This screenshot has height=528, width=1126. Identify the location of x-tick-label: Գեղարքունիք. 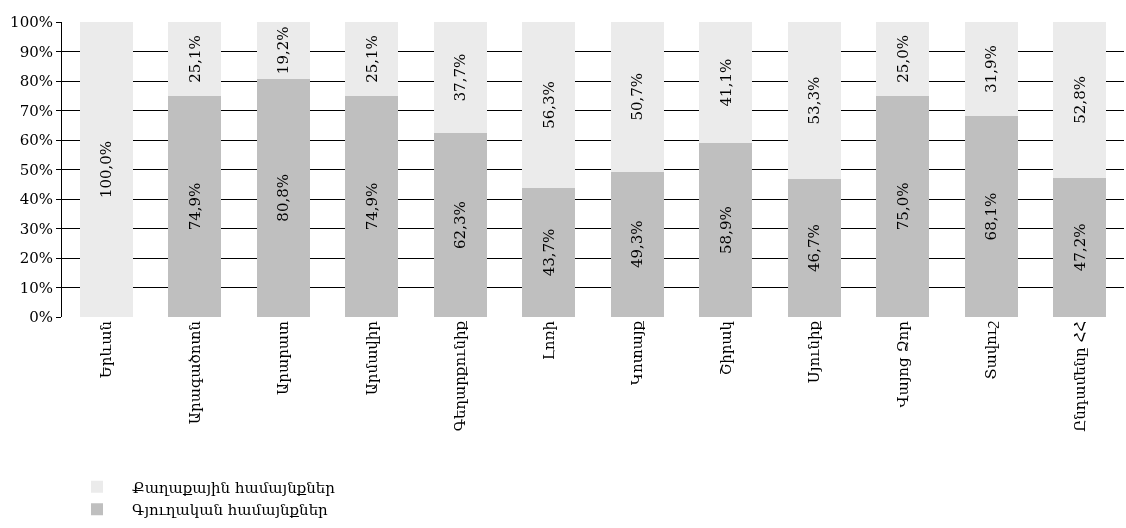
(460, 376).